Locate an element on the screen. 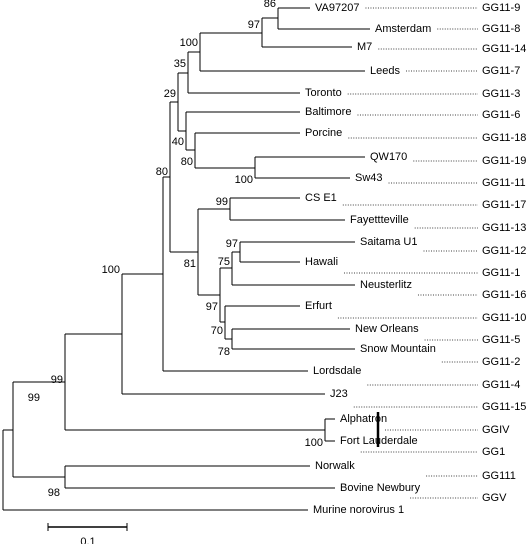 The width and height of the screenshot is (530, 544). bootstrap-value: 29 is located at coordinates (170, 94).